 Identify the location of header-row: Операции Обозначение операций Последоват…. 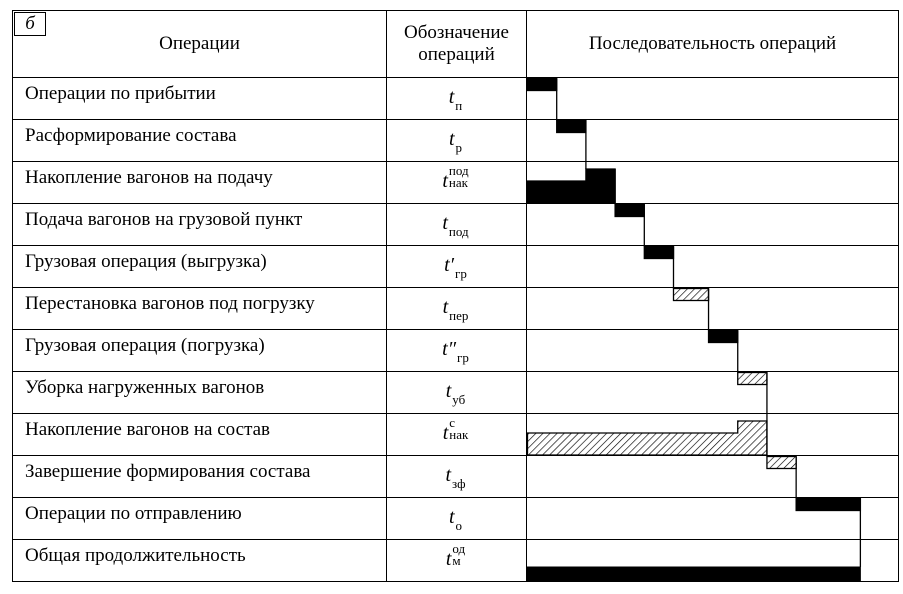
(455, 44).